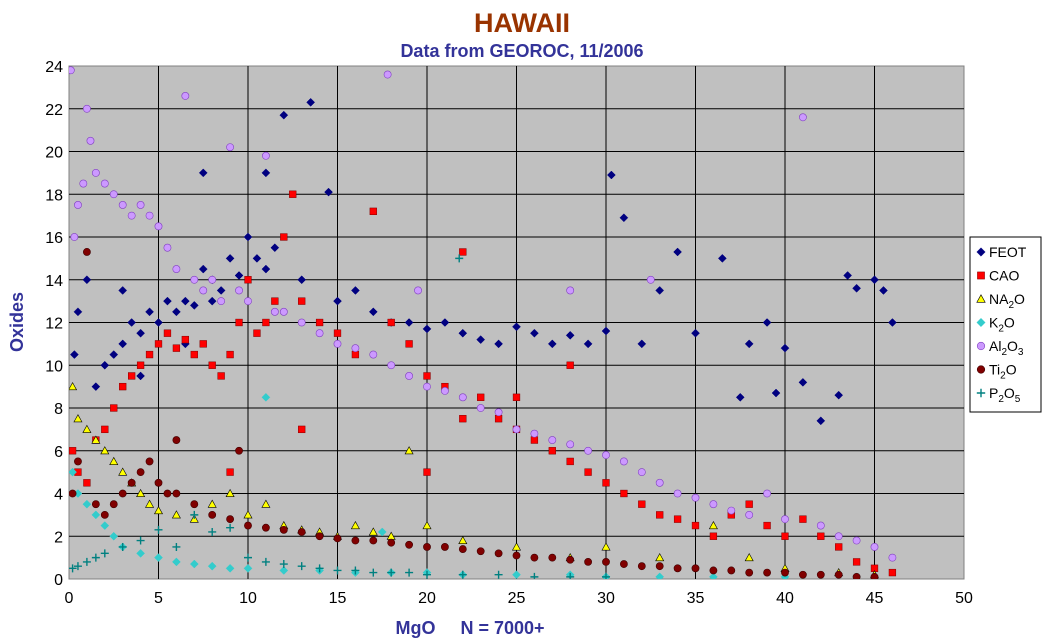  I want to click on x-axis-label: MgO N = 7000+, so click(469, 628).